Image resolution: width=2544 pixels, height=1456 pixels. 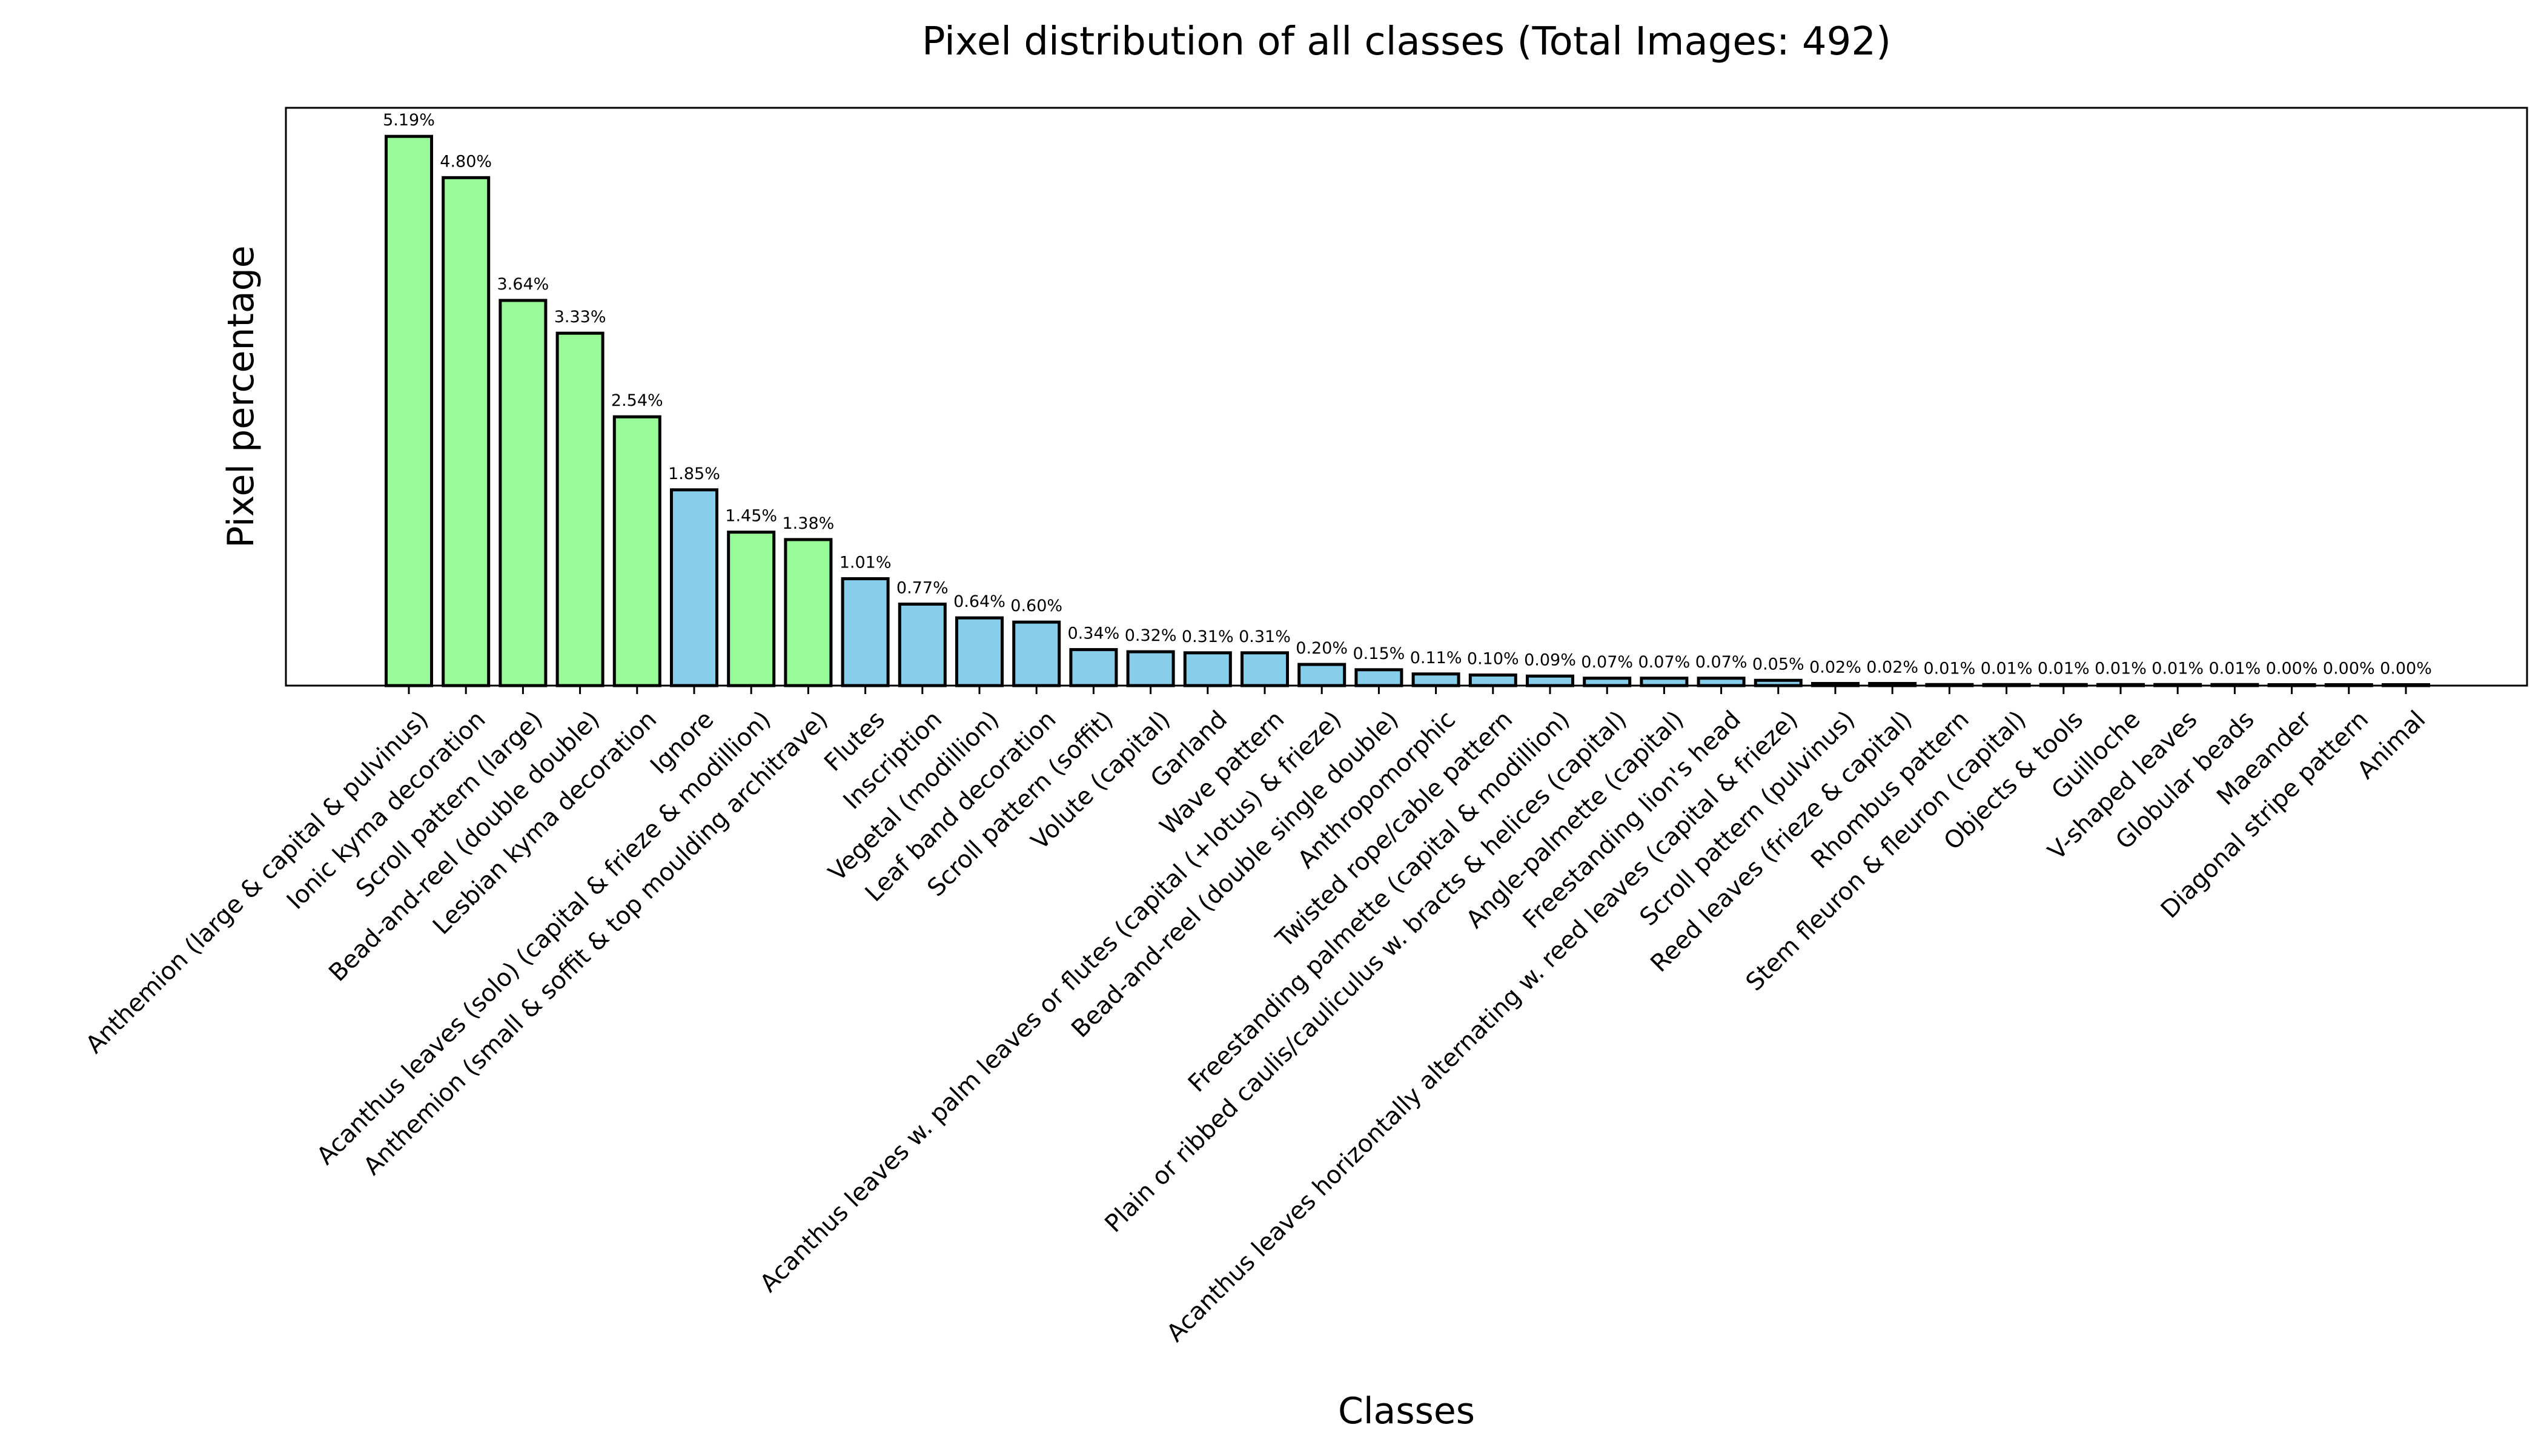 I want to click on x-axis-label: Classes, so click(x=1407, y=1411).